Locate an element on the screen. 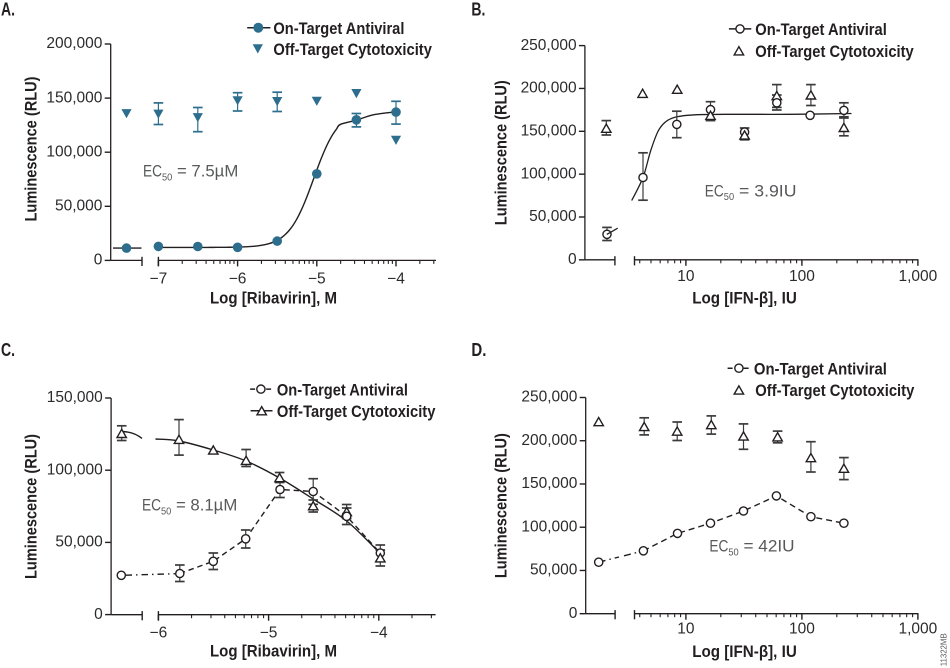 This screenshot has width=950, height=668. svg-text: B. is located at coordinates (478, 9).